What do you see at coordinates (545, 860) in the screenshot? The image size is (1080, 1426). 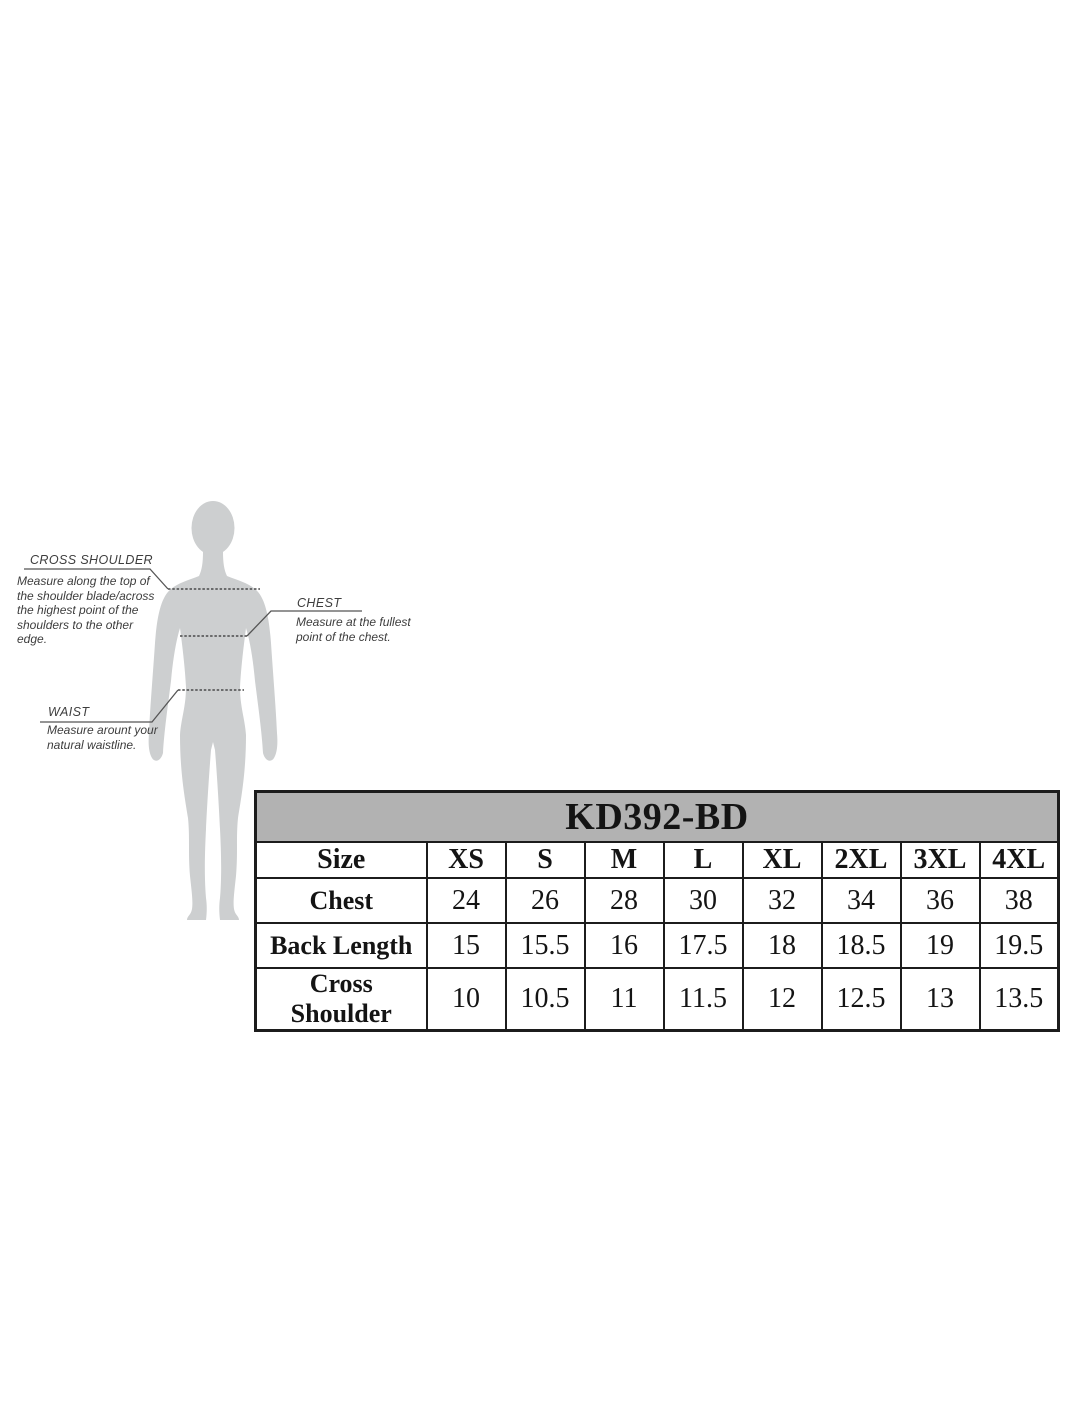 I see `column-header-s: S` at bounding box center [545, 860].